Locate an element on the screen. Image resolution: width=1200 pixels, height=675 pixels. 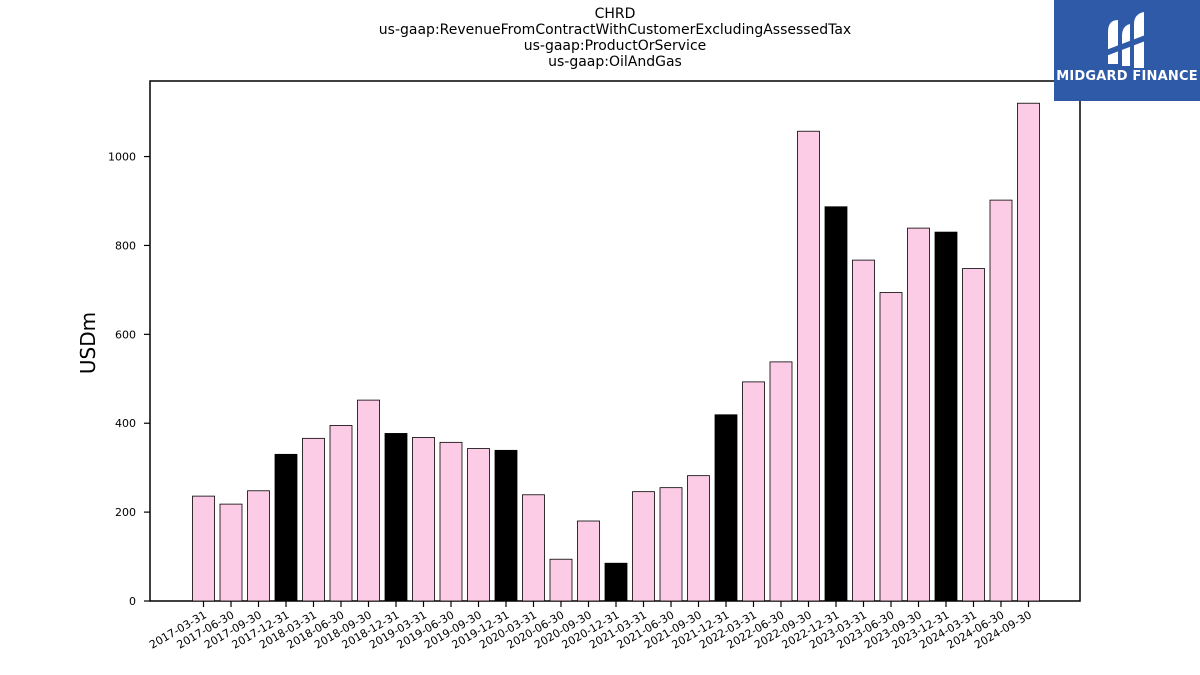
y-tick-label: 400 is located at coordinates (125, 423).